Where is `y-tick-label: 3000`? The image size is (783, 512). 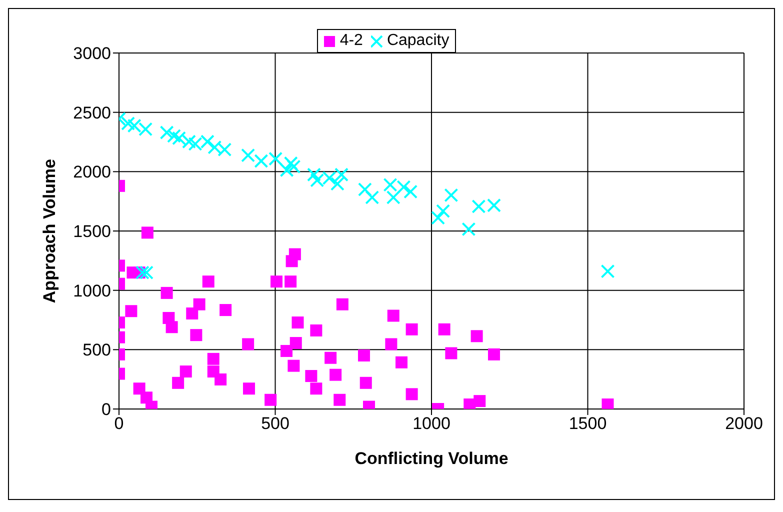
y-tick-label: 3000 is located at coordinates (92, 54).